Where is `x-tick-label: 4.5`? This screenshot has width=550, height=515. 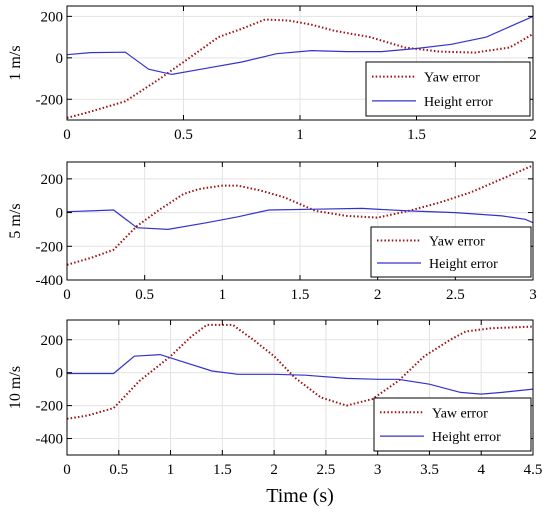
x-tick-label: 4.5 is located at coordinates (533, 470).